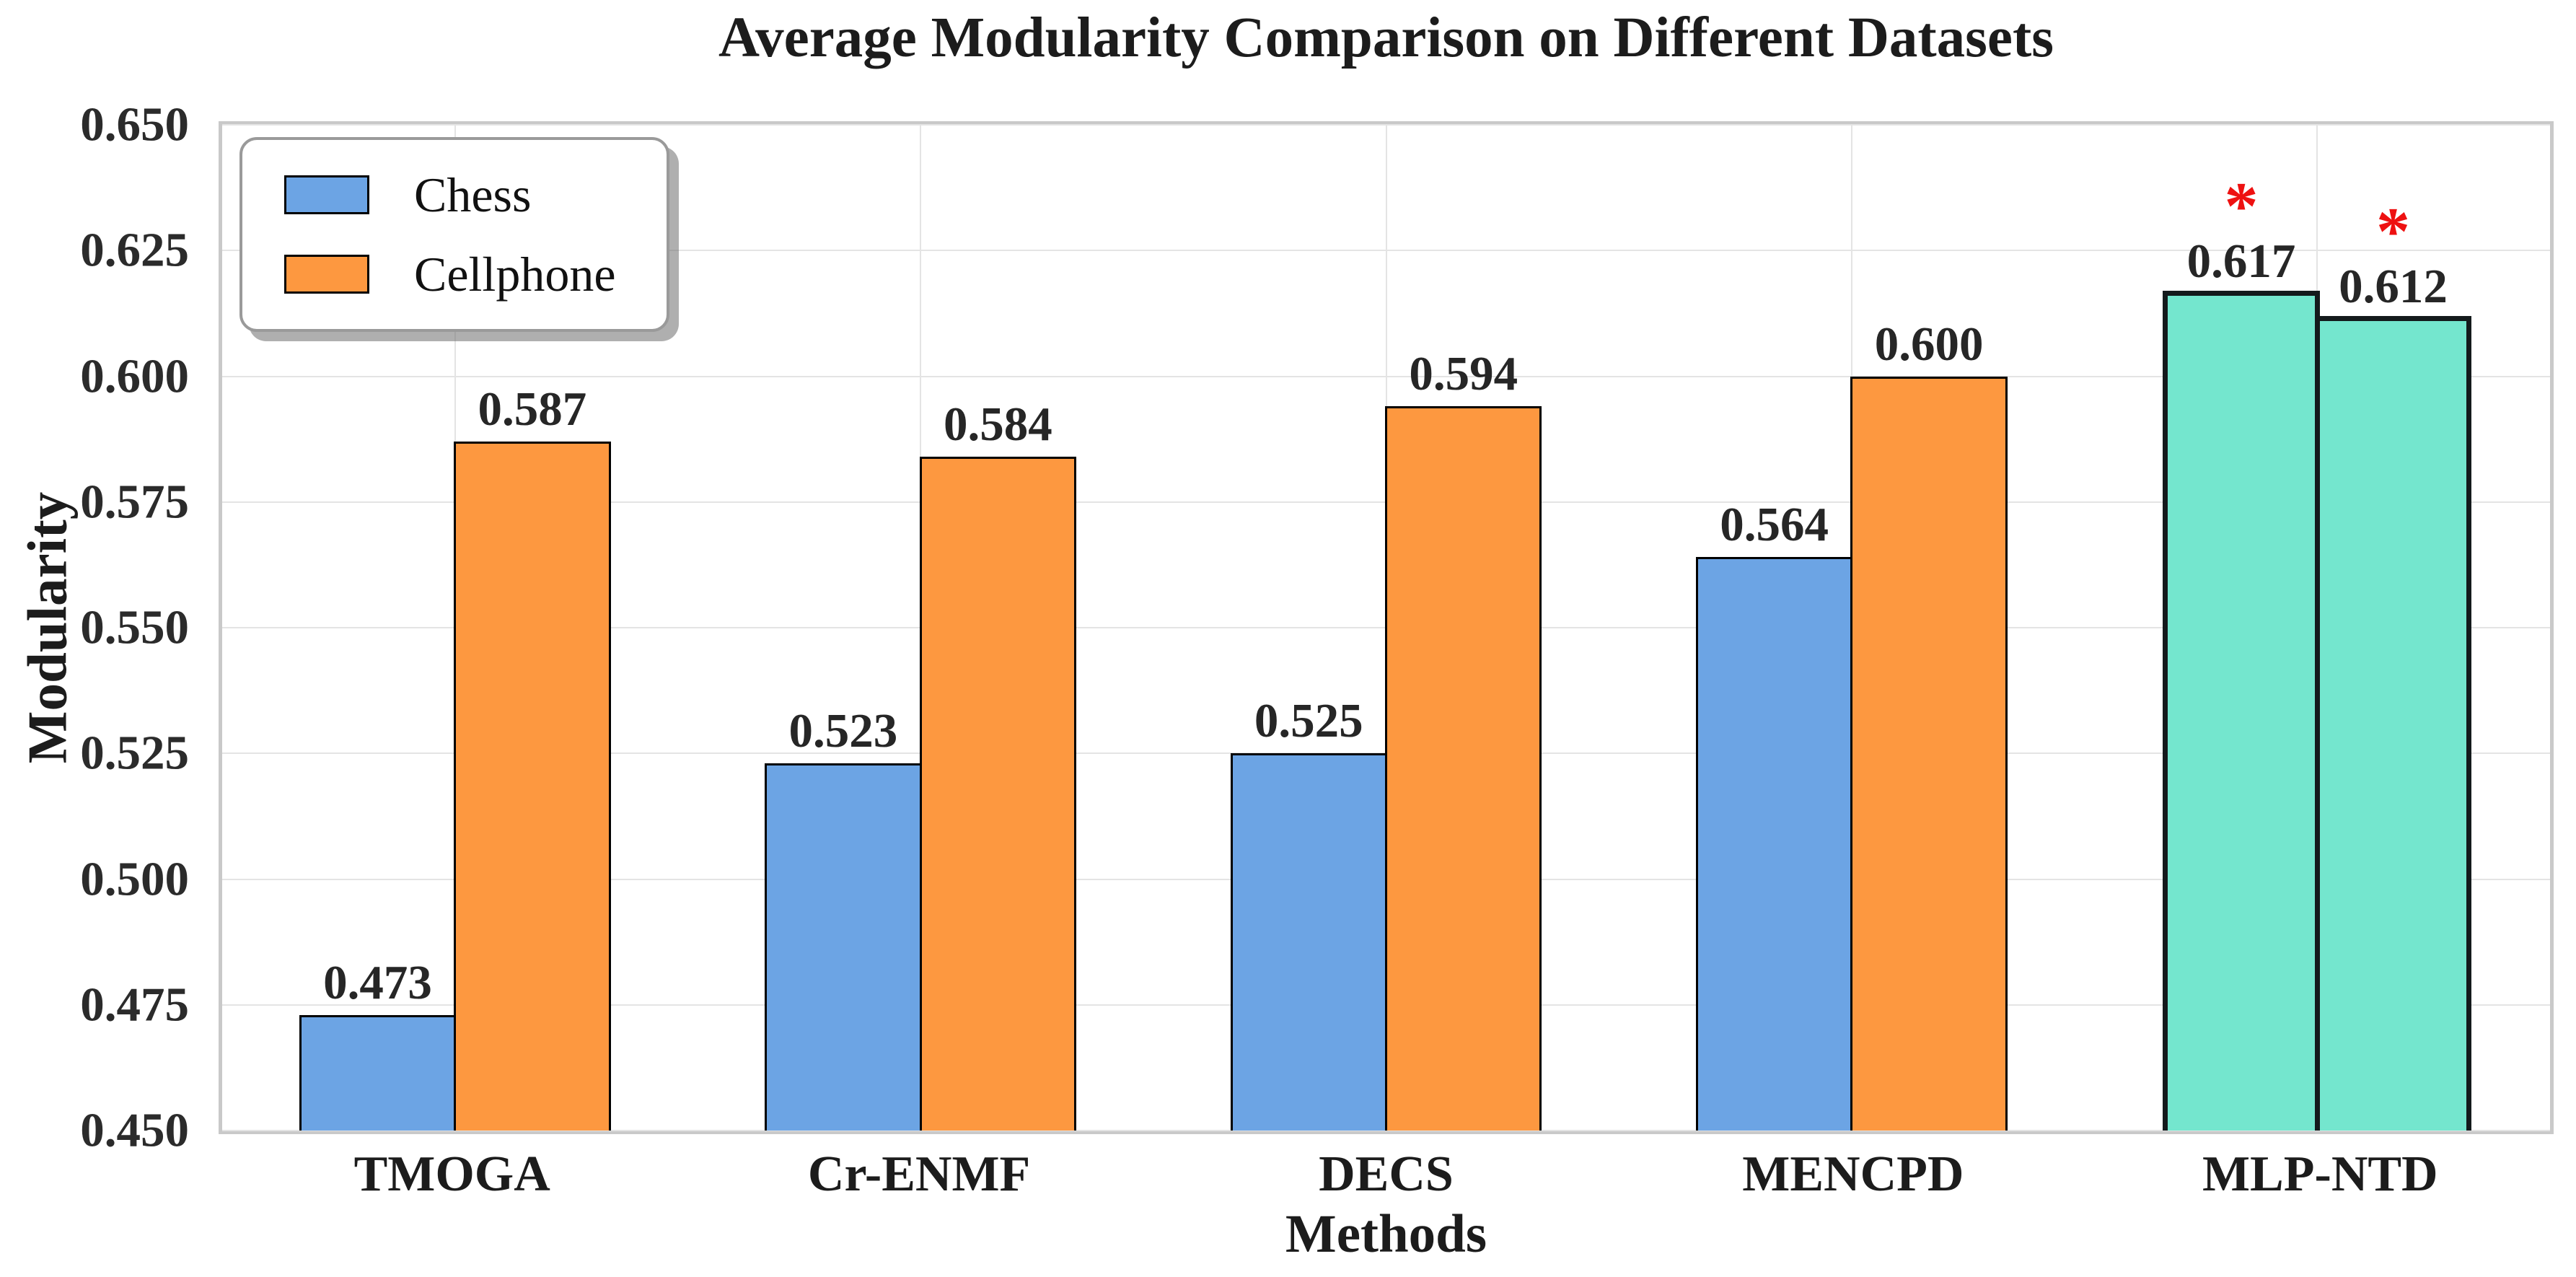 Image resolution: width=2576 pixels, height=1277 pixels. What do you see at coordinates (1386, 1130) in the screenshot?
I see `gridline-horizontal` at bounding box center [1386, 1130].